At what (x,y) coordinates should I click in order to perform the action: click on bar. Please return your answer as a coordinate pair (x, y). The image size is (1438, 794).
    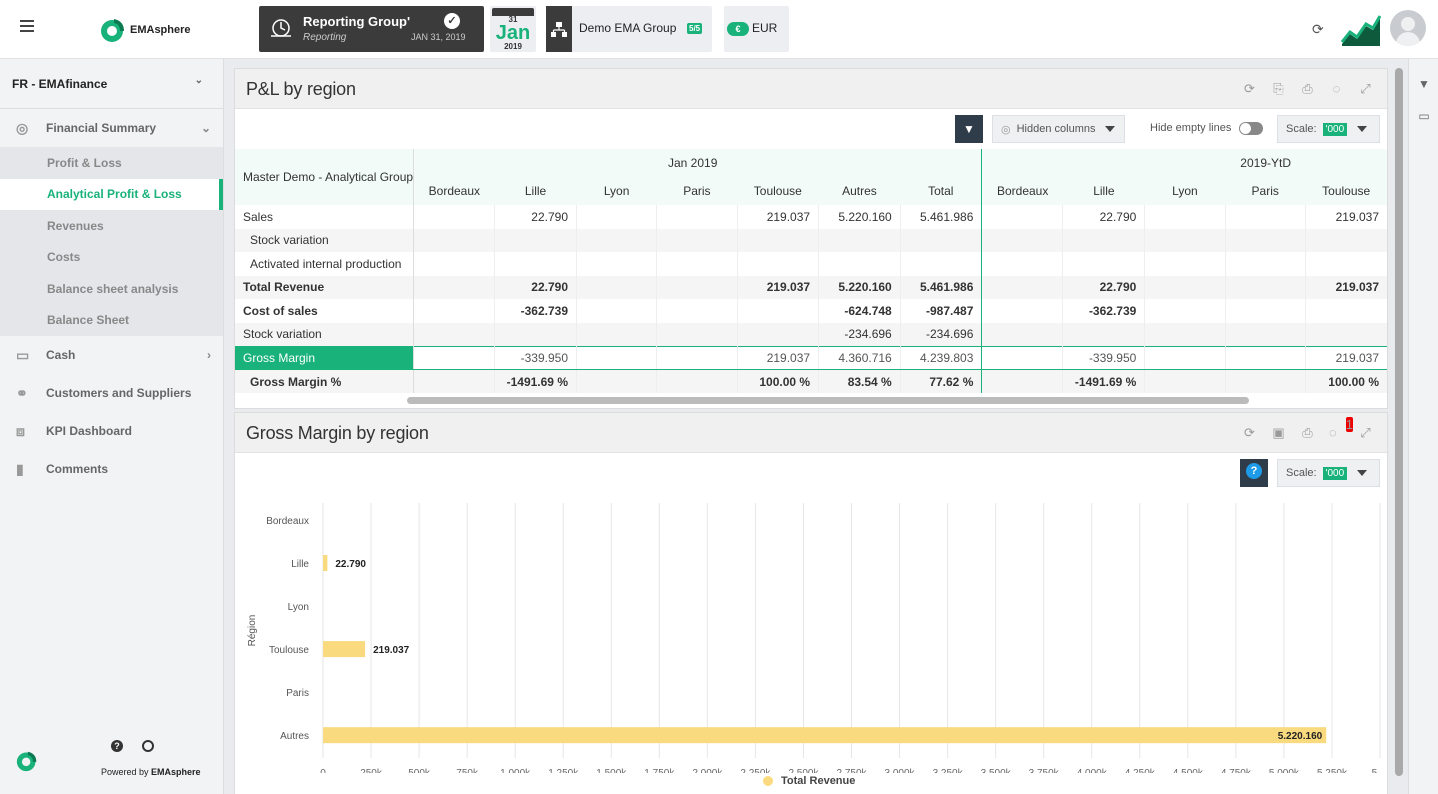
    Looking at the image, I should click on (325, 563).